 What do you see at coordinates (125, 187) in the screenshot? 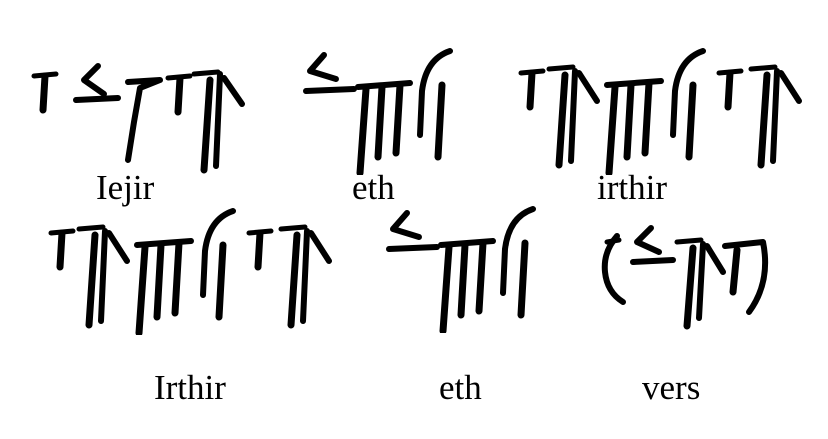
I see `word-label-1: Iejir` at bounding box center [125, 187].